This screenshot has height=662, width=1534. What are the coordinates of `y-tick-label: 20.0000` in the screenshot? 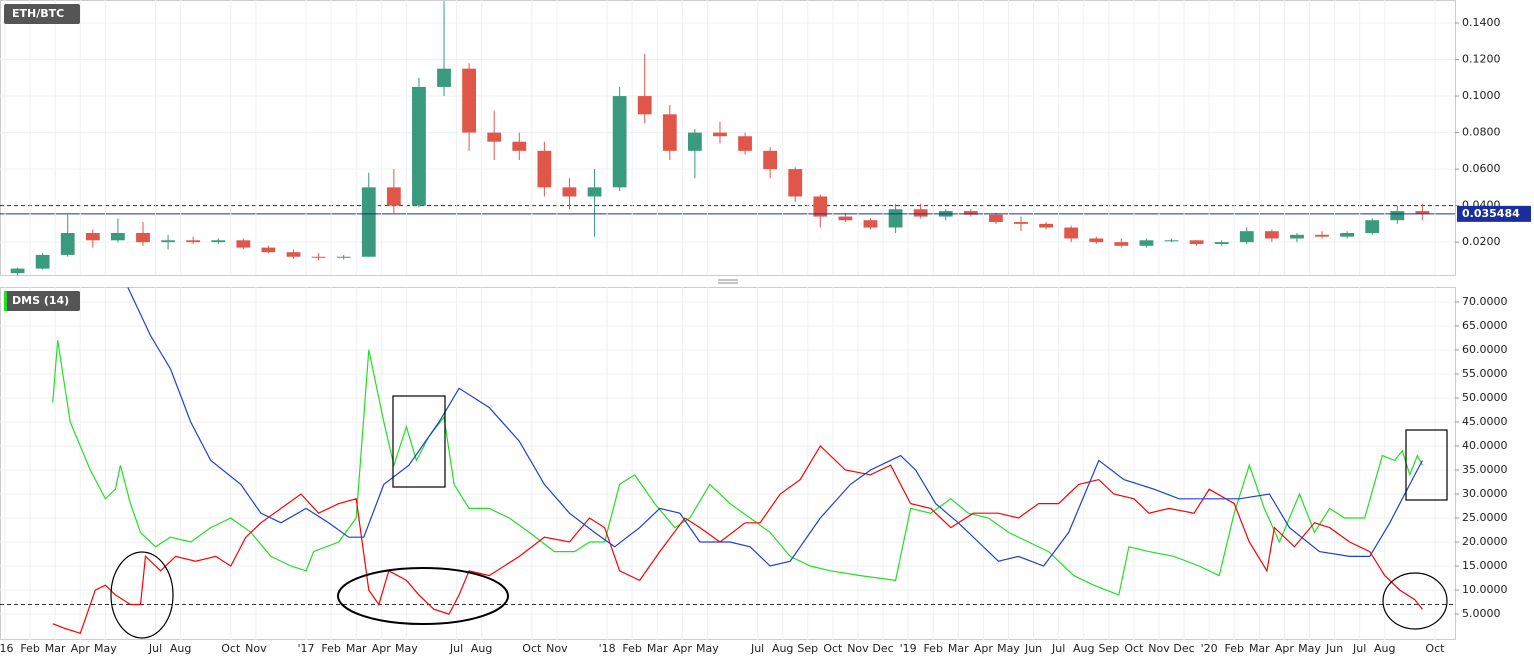 It's located at (1485, 541).